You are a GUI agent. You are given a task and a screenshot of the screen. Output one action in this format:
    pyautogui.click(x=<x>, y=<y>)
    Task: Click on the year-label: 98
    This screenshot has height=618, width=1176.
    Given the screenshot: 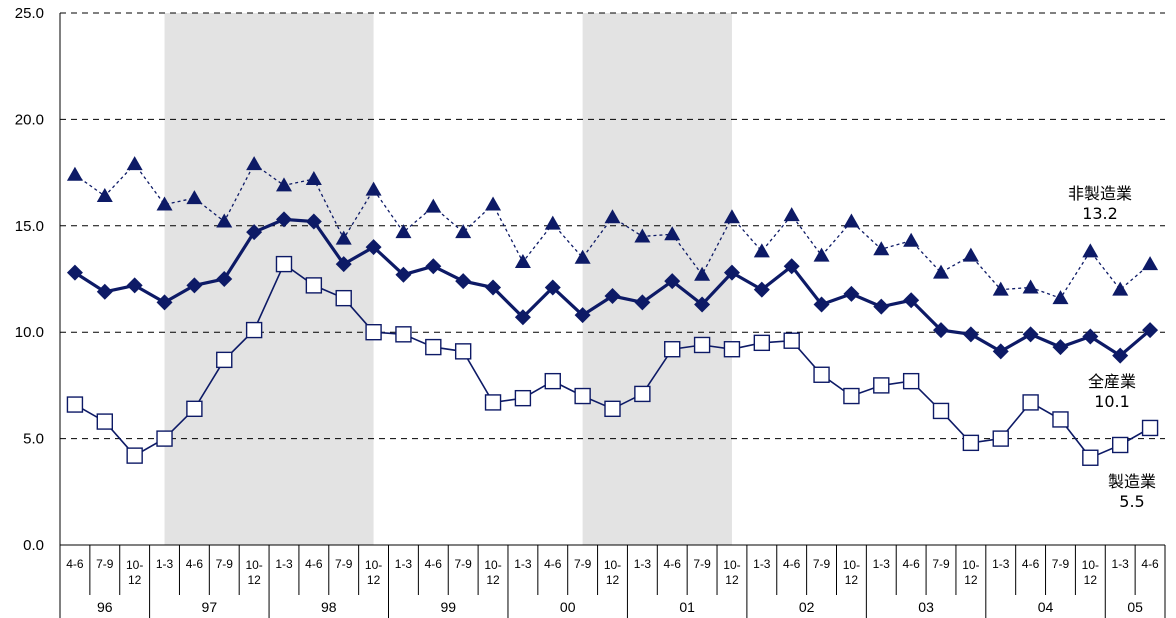 What is the action you would take?
    pyautogui.click(x=329, y=607)
    